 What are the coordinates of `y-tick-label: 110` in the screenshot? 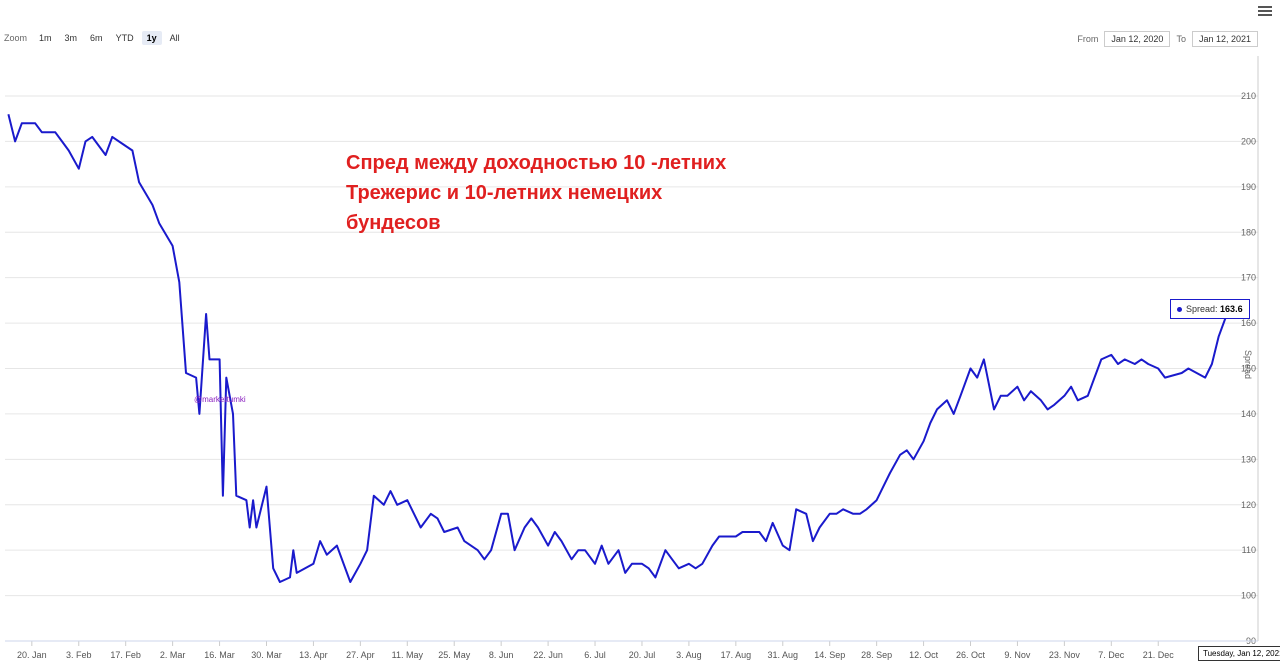 It's located at (1249, 550).